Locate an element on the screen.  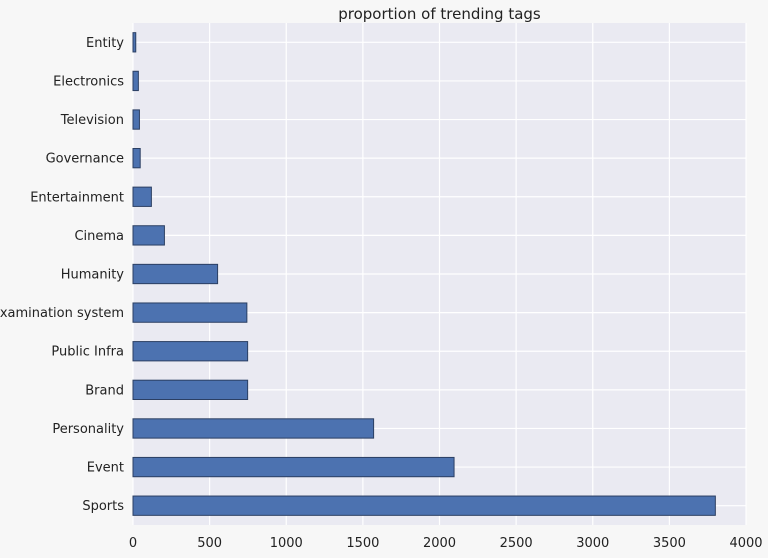
bar-sports is located at coordinates (424, 505).